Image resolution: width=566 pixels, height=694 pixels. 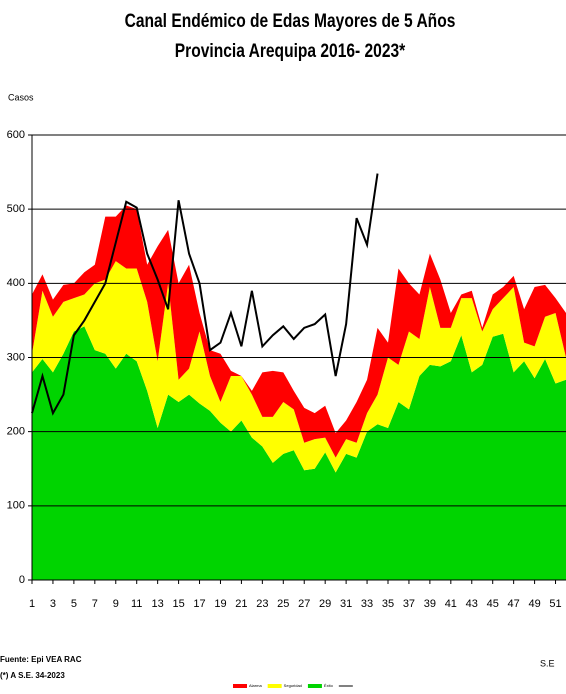 I want to click on chart-subtitle: Provincia Arequipa 2016- 2023*, so click(x=290, y=51).